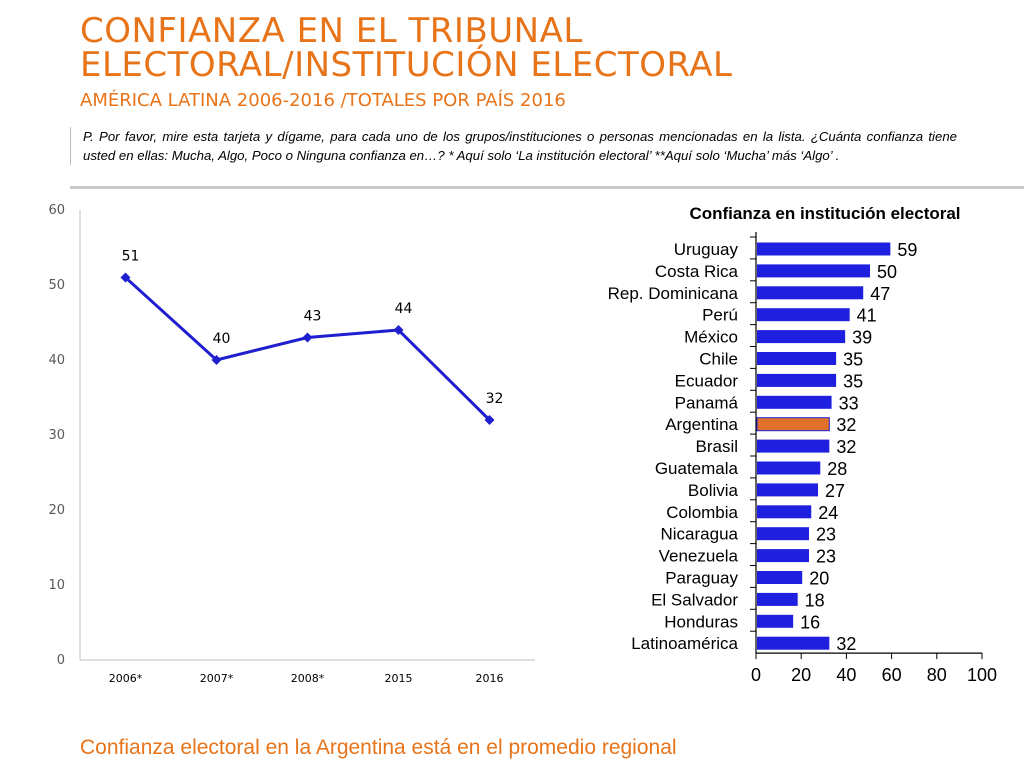 This screenshot has width=1024, height=768. I want to click on series-line, so click(307, 349).